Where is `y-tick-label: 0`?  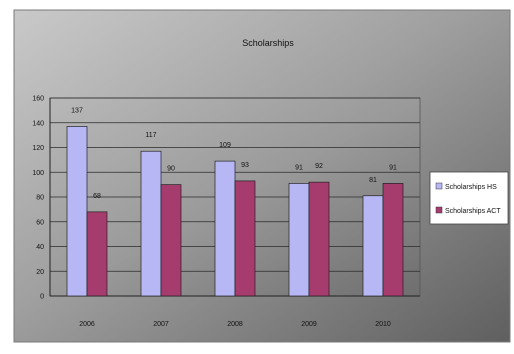 y-tick-label: 0 is located at coordinates (42, 297).